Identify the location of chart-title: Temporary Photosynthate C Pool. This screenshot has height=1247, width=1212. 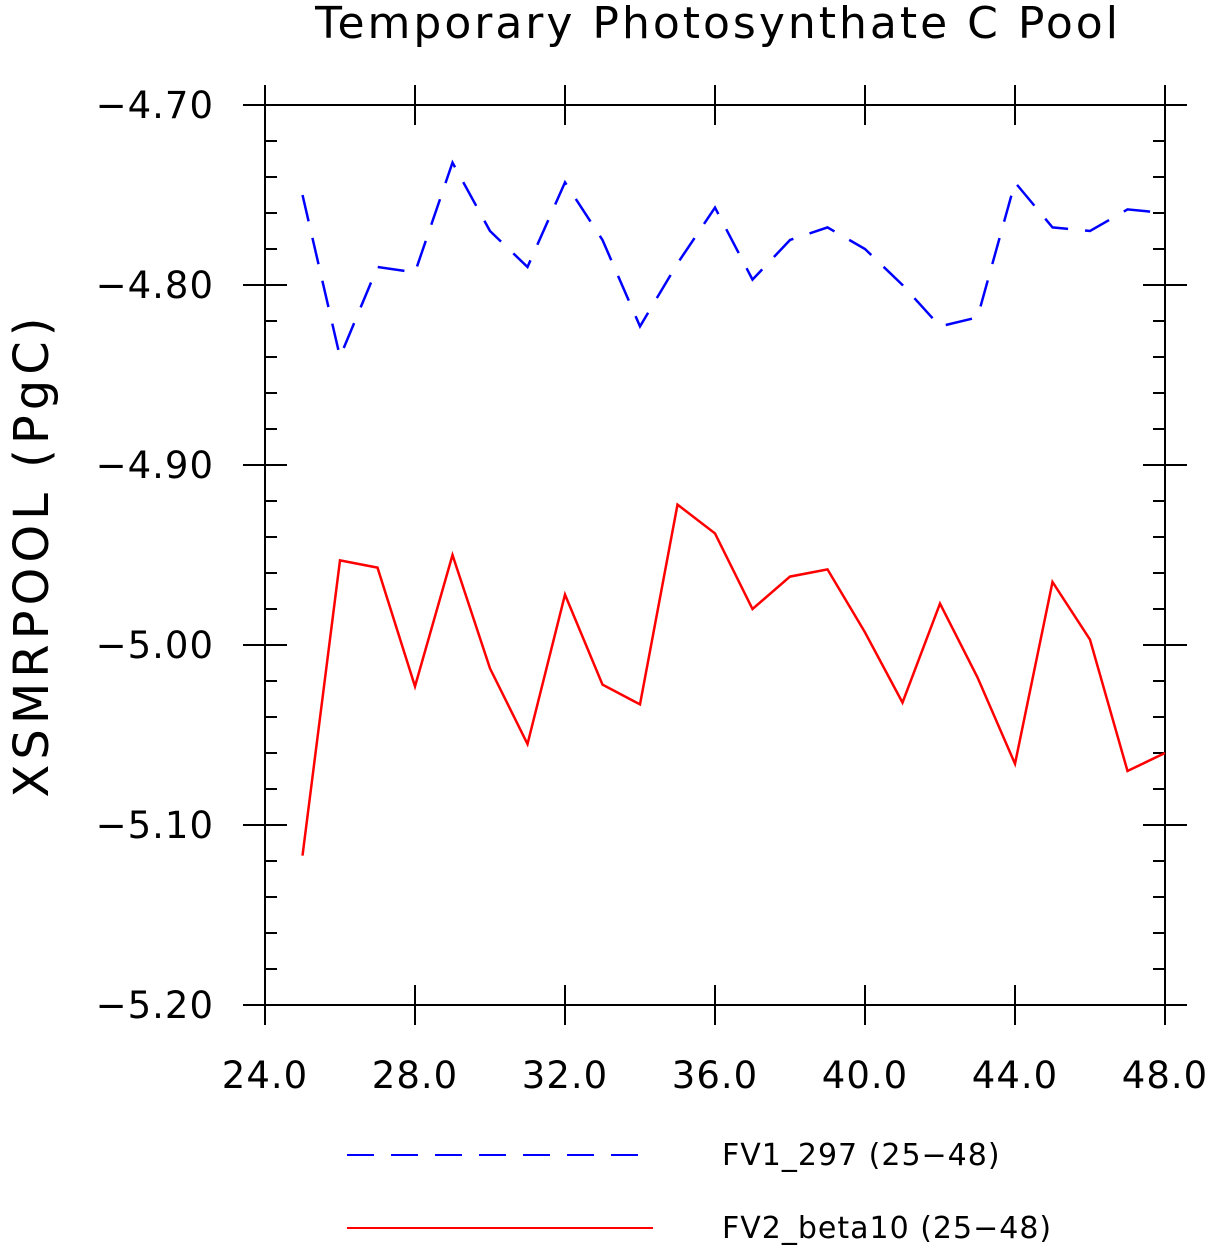
(717, 24).